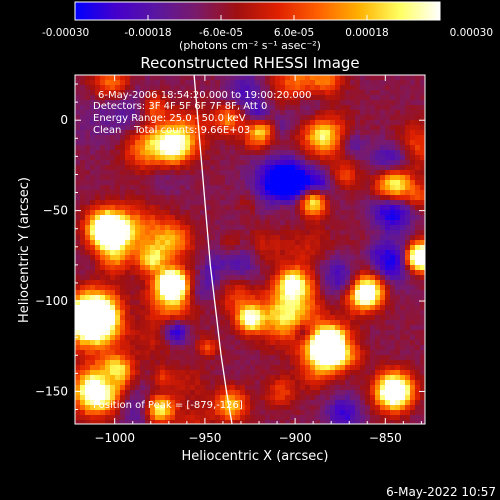 The width and height of the screenshot is (500, 500). I want to click on y-tick-label: −100, so click(51, 301).